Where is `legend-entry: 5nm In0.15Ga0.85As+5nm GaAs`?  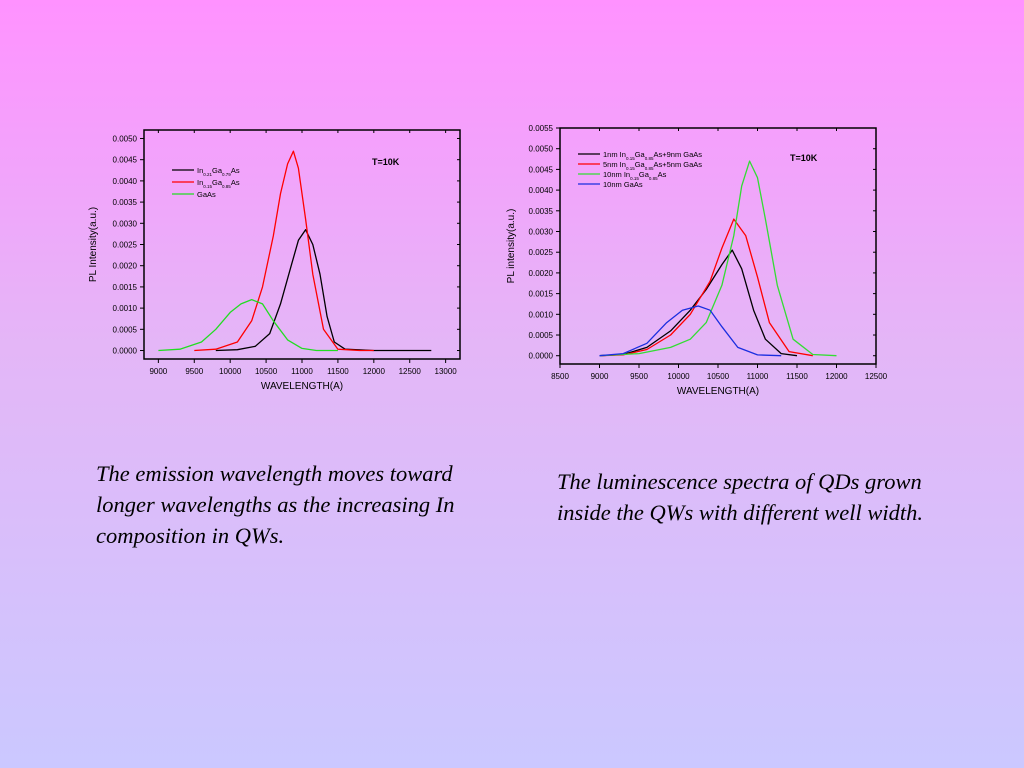 legend-entry: 5nm In0.15Ga0.85As+5nm GaAs is located at coordinates (652, 165).